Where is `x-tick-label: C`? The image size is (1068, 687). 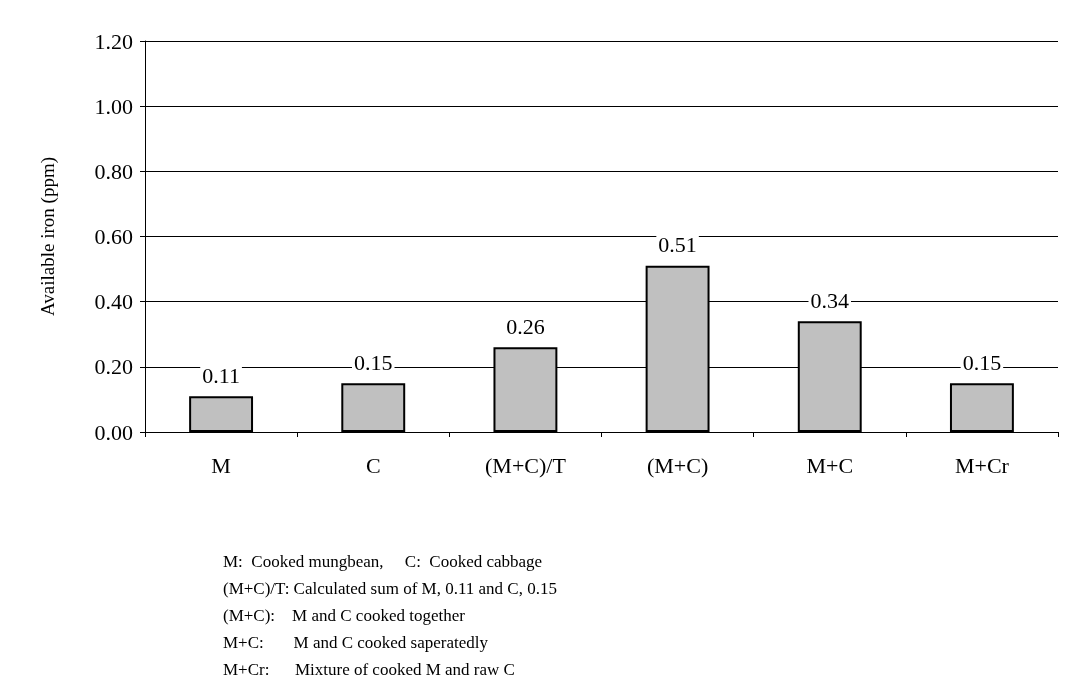 x-tick-label: C is located at coordinates (373, 465).